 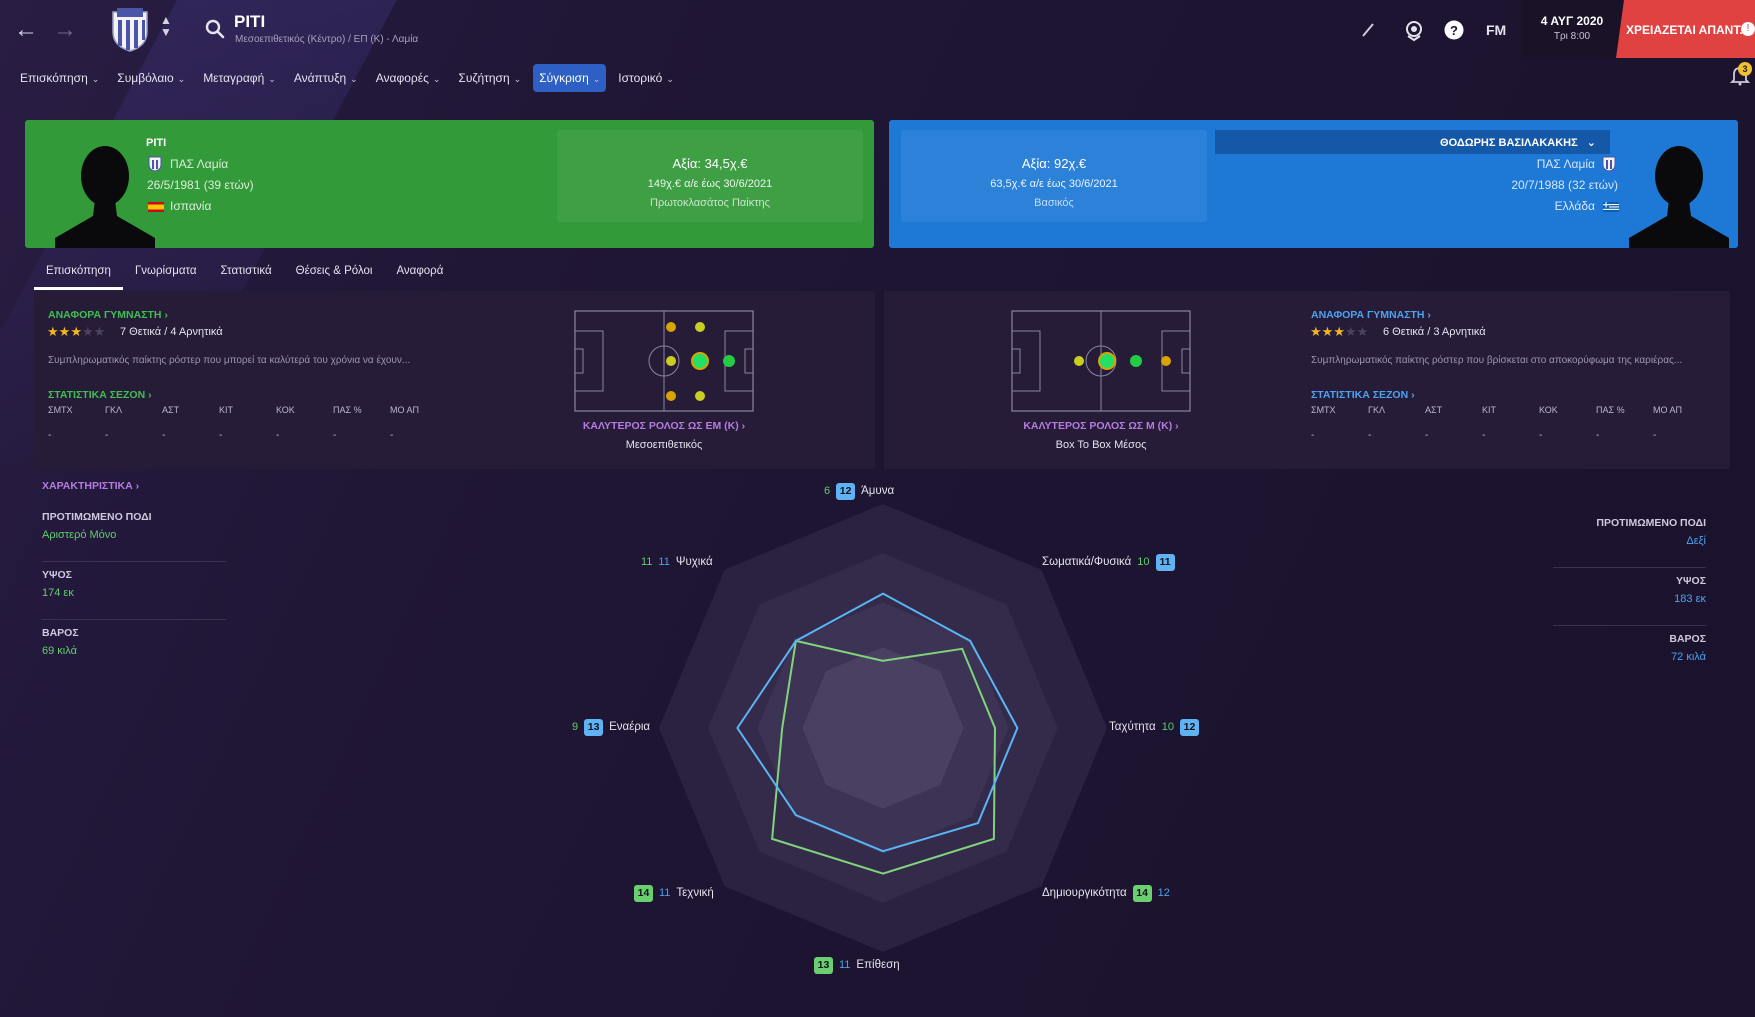 I want to click on radar-left-value-attack: 13, so click(x=823, y=965).